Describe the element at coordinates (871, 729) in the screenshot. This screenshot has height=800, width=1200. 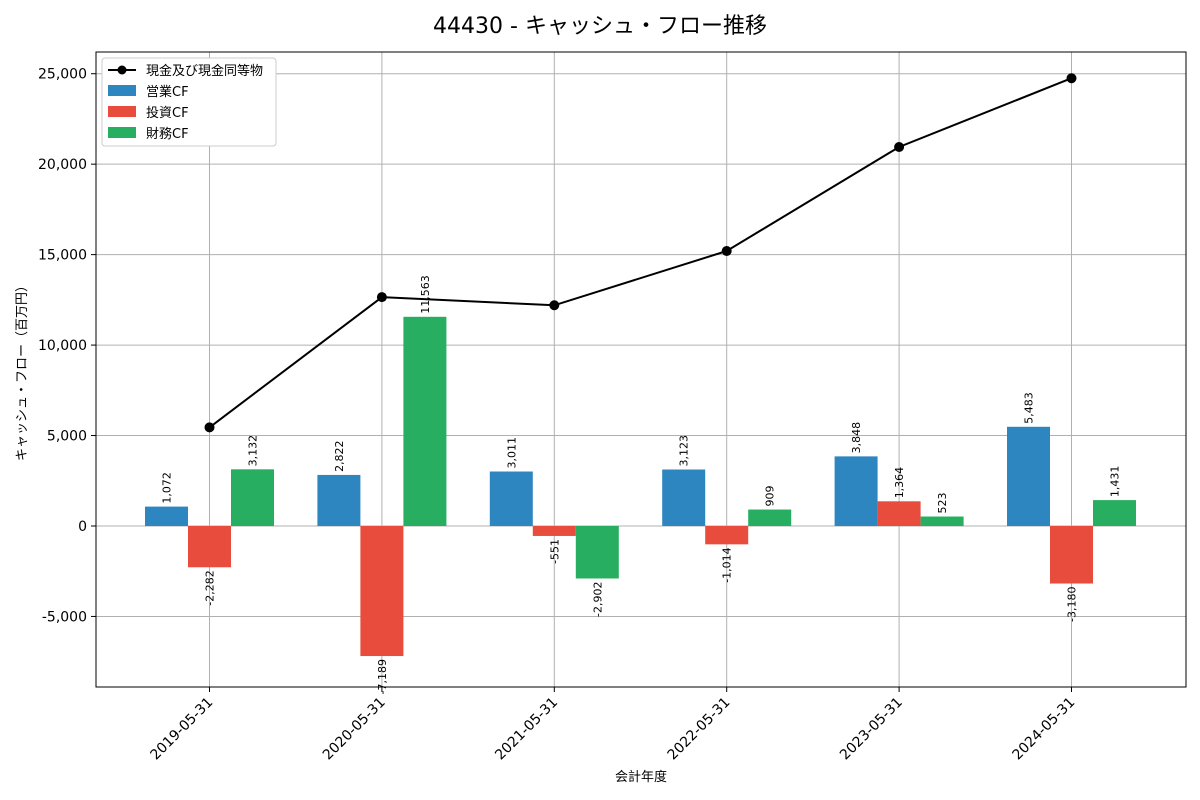
I see `x-tick-label: 2023-05-31` at that location.